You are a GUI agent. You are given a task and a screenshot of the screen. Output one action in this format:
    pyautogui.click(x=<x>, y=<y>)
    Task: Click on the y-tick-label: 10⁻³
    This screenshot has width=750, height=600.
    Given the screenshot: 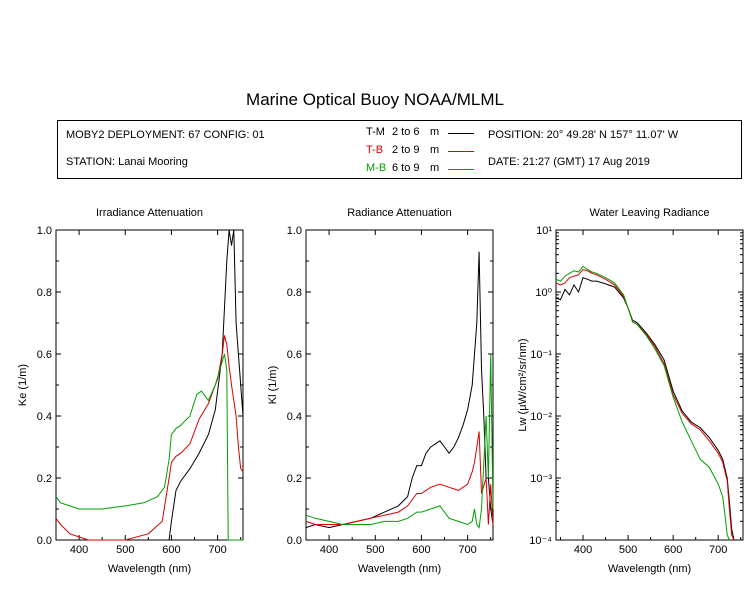 What is the action you would take?
    pyautogui.click(x=541, y=479)
    